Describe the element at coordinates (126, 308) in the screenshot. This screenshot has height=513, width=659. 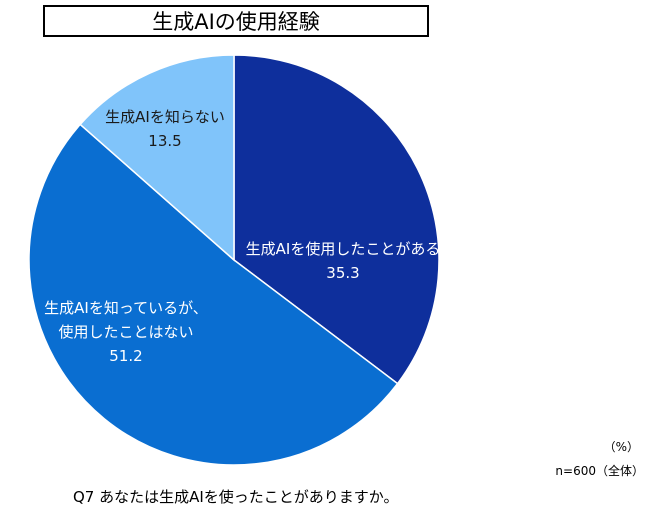
I see `slice-category-label-2: 生成AIを知っているが、` at that location.